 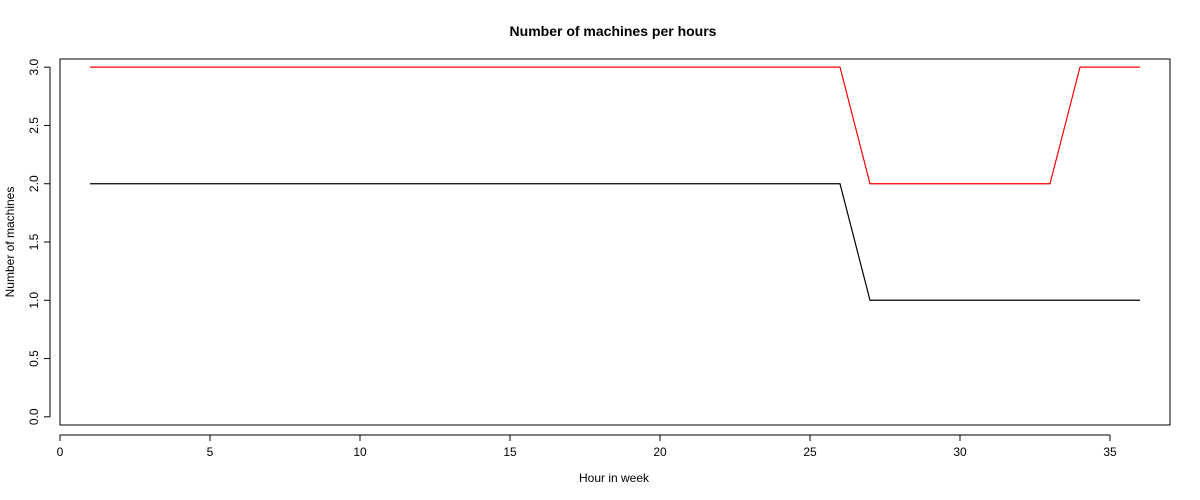 What do you see at coordinates (10, 242) in the screenshot?
I see `y-axis-title: Number of machines` at bounding box center [10, 242].